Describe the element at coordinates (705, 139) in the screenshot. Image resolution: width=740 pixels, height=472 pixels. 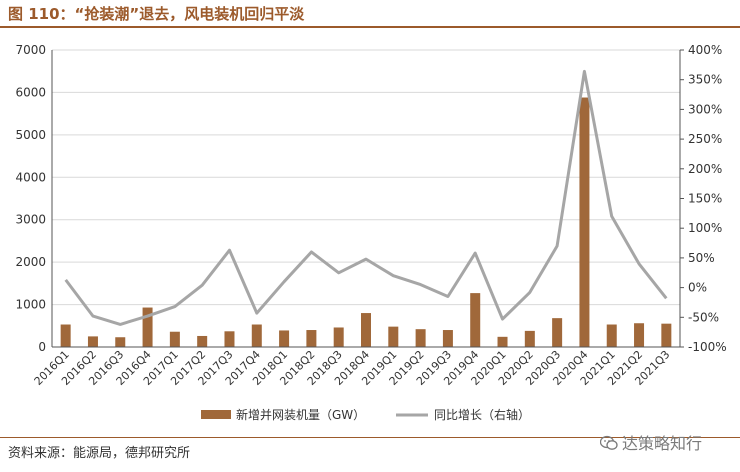
I see `y-right-tick-label: 250%` at that location.